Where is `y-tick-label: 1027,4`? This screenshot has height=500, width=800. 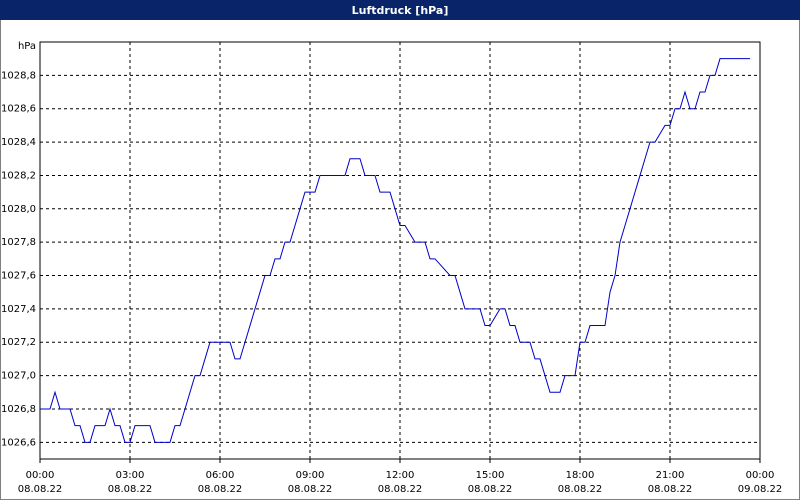
y-tick-label: 1027,4 is located at coordinates (18, 309).